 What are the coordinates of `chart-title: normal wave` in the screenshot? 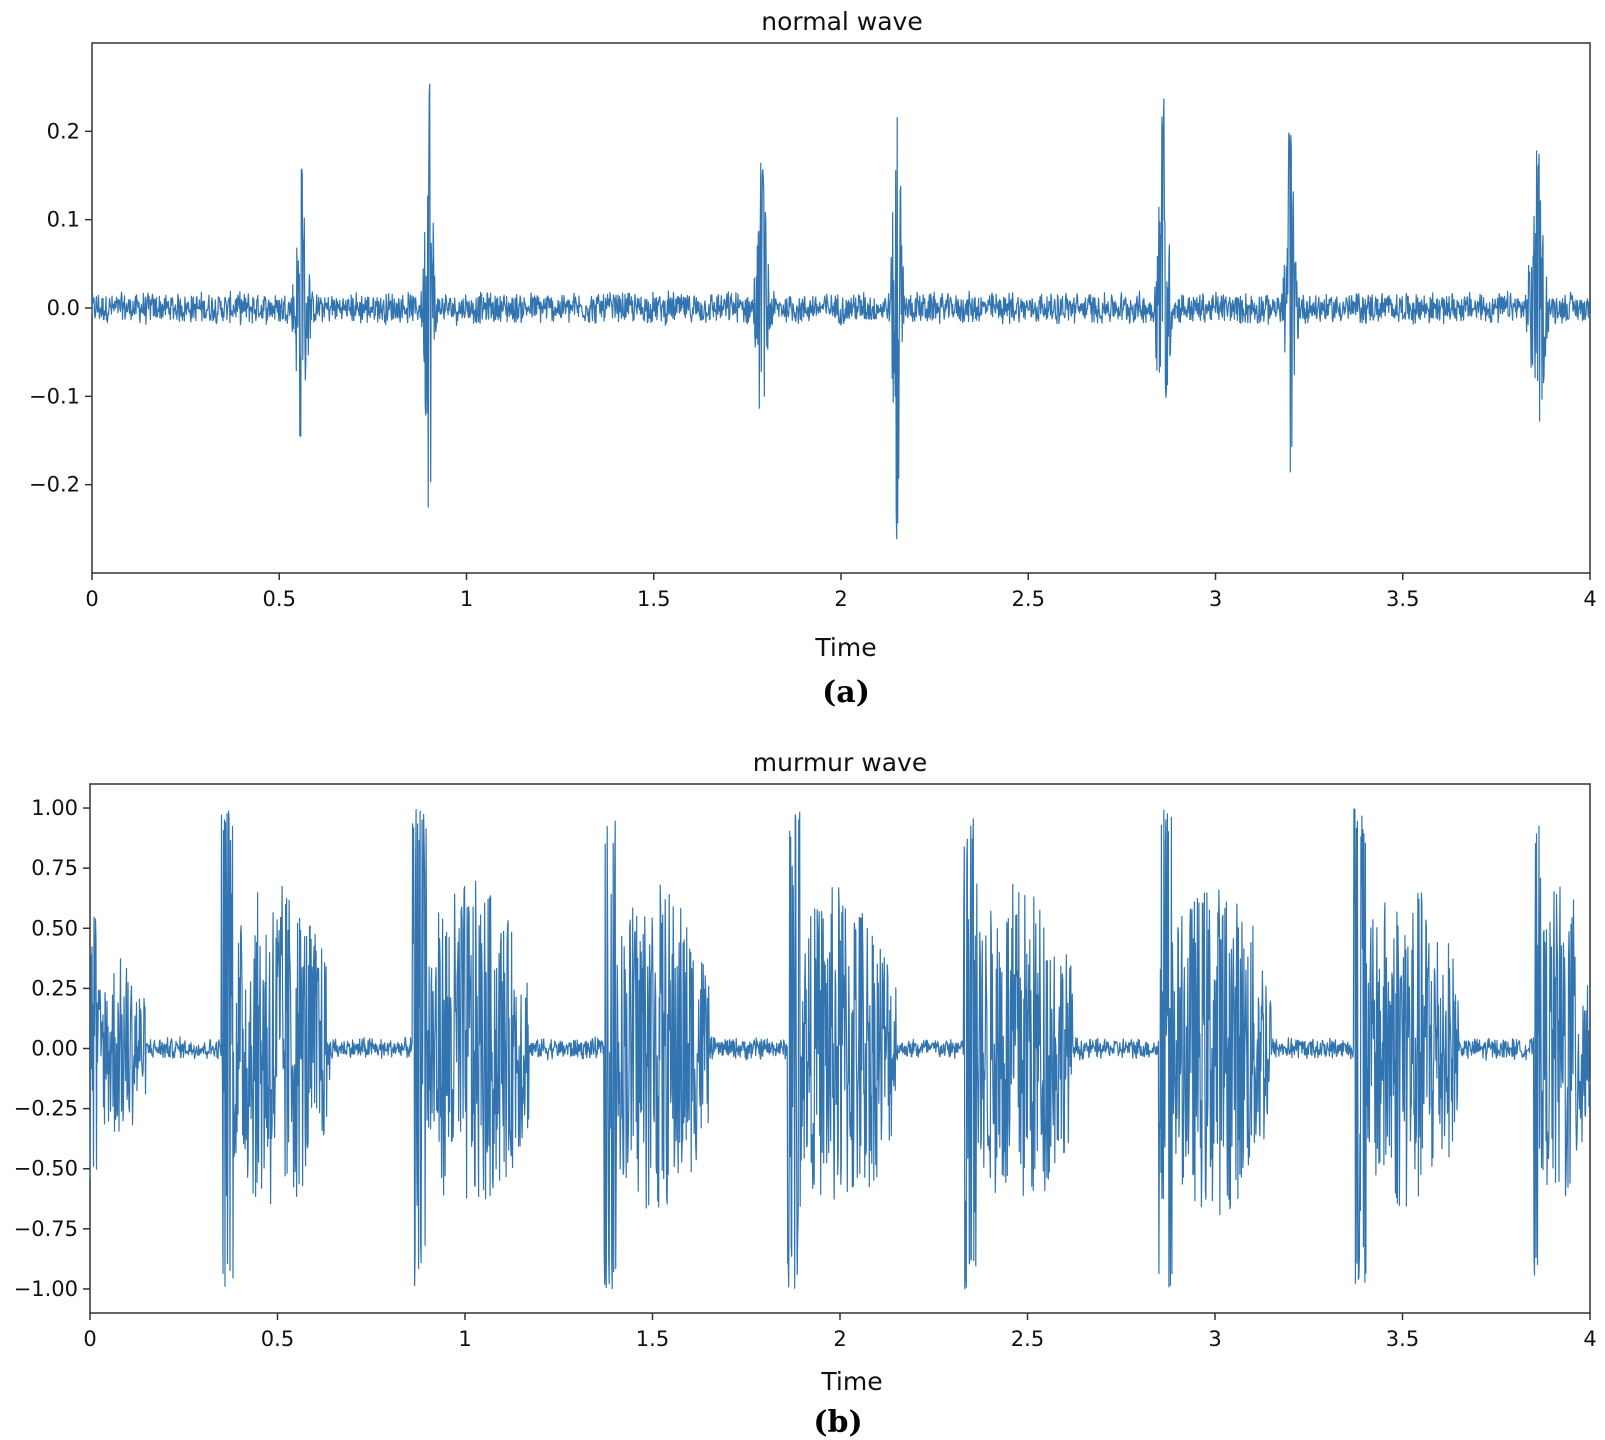 It's located at (842, 21).